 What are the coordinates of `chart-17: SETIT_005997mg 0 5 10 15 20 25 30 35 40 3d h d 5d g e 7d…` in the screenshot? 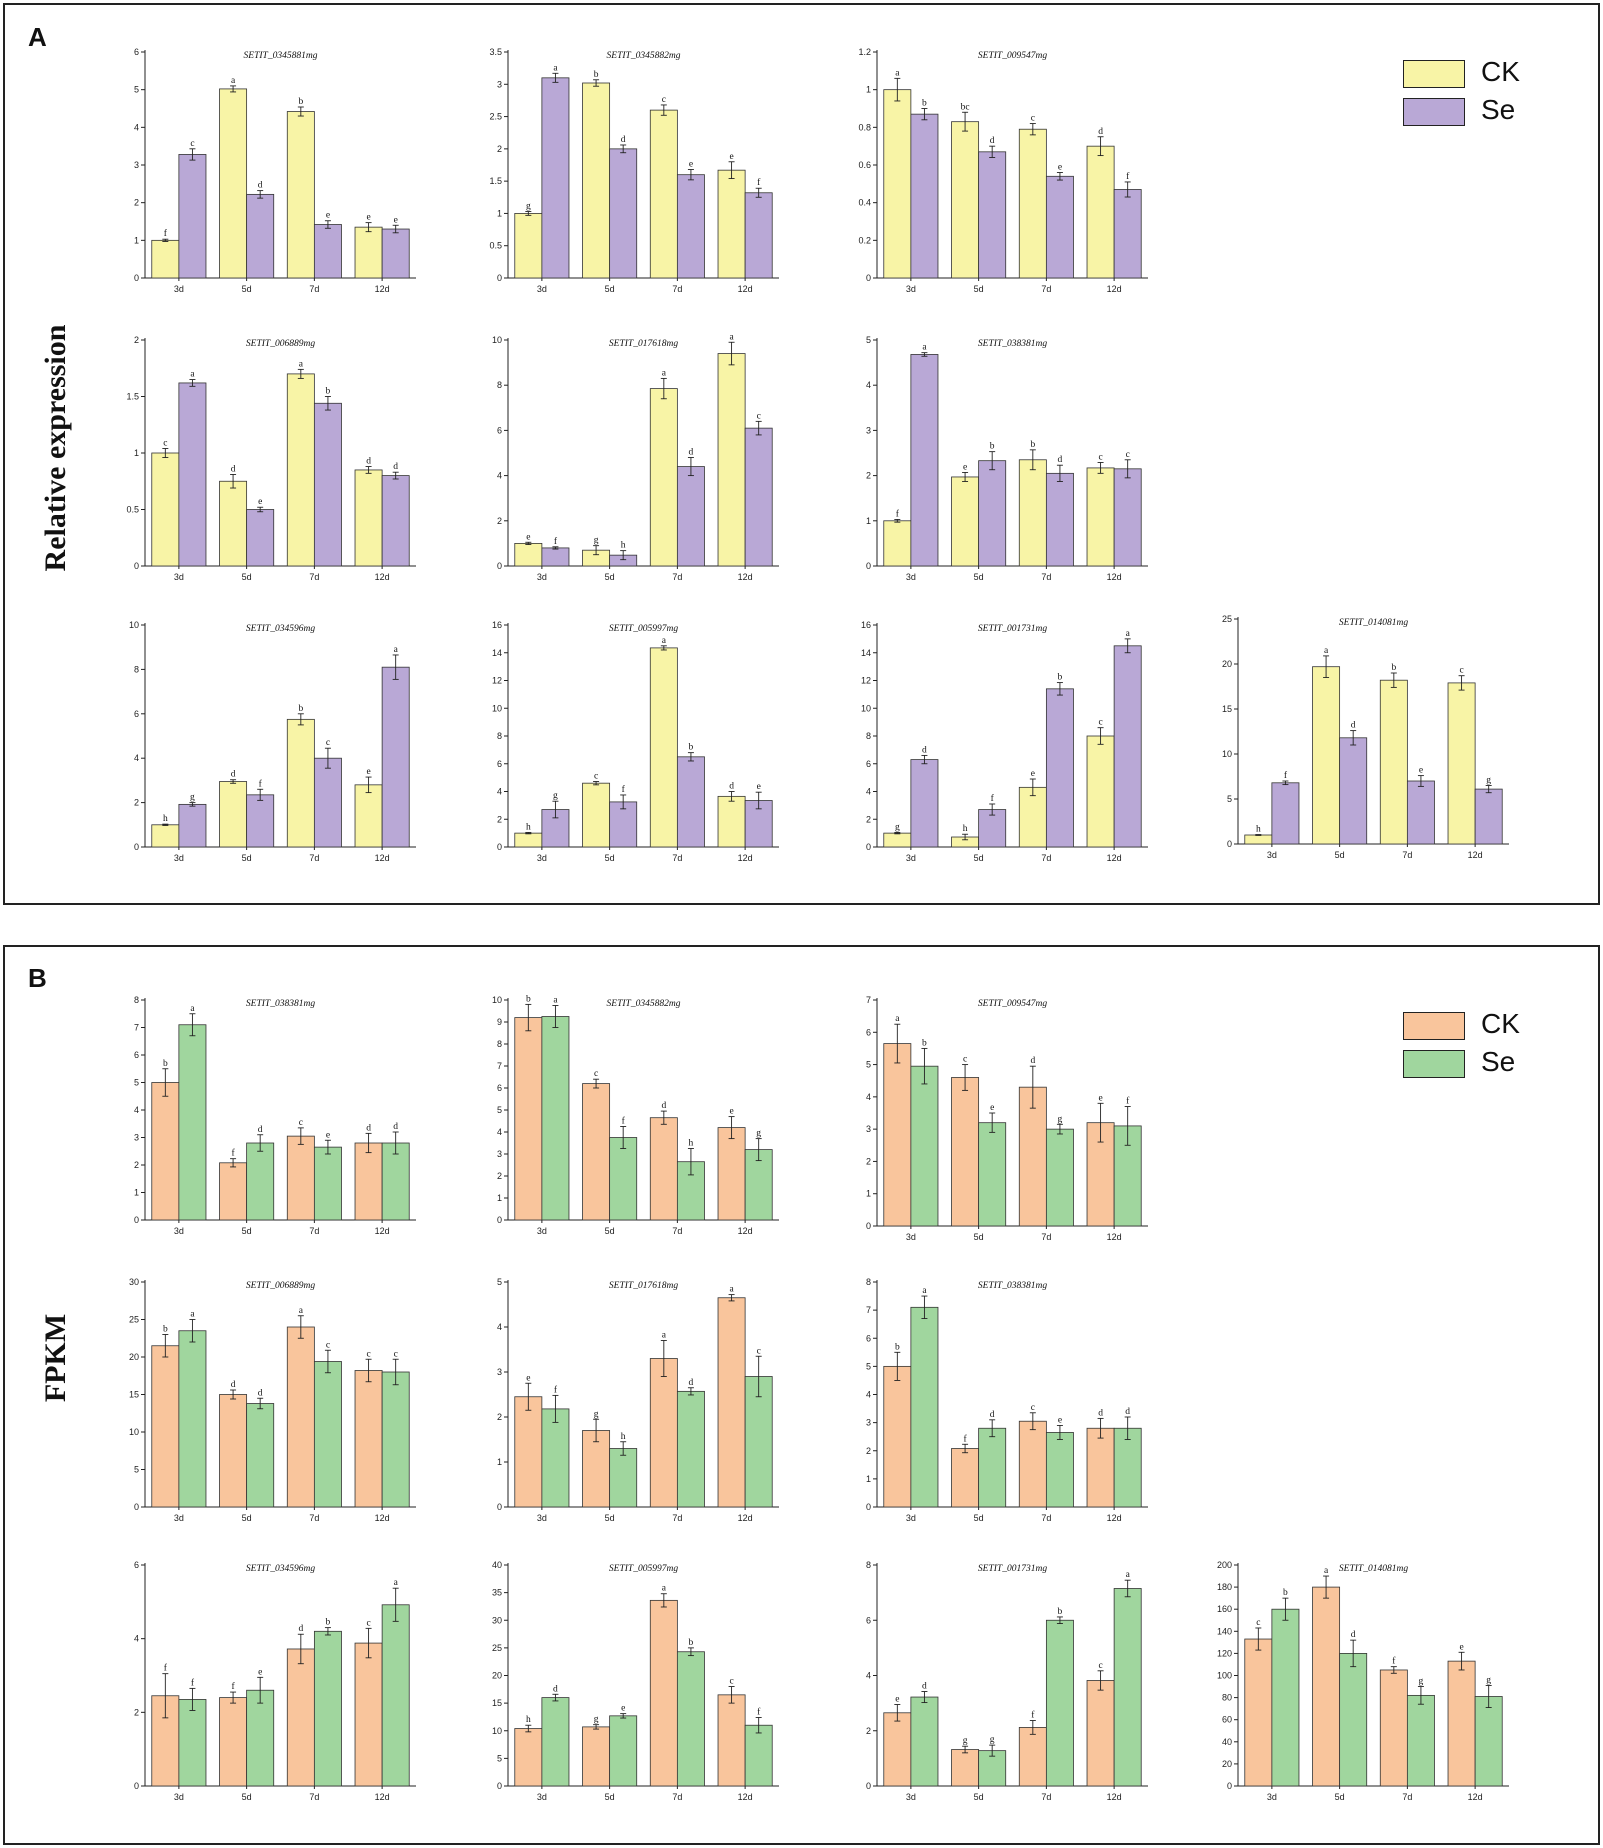 It's located at (635, 1681).